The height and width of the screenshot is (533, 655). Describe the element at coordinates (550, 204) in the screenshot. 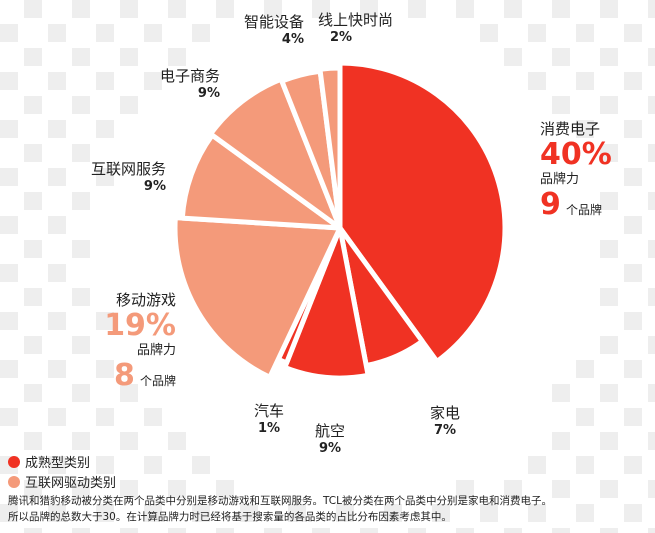

I see `brand-count-consumer: 9` at that location.